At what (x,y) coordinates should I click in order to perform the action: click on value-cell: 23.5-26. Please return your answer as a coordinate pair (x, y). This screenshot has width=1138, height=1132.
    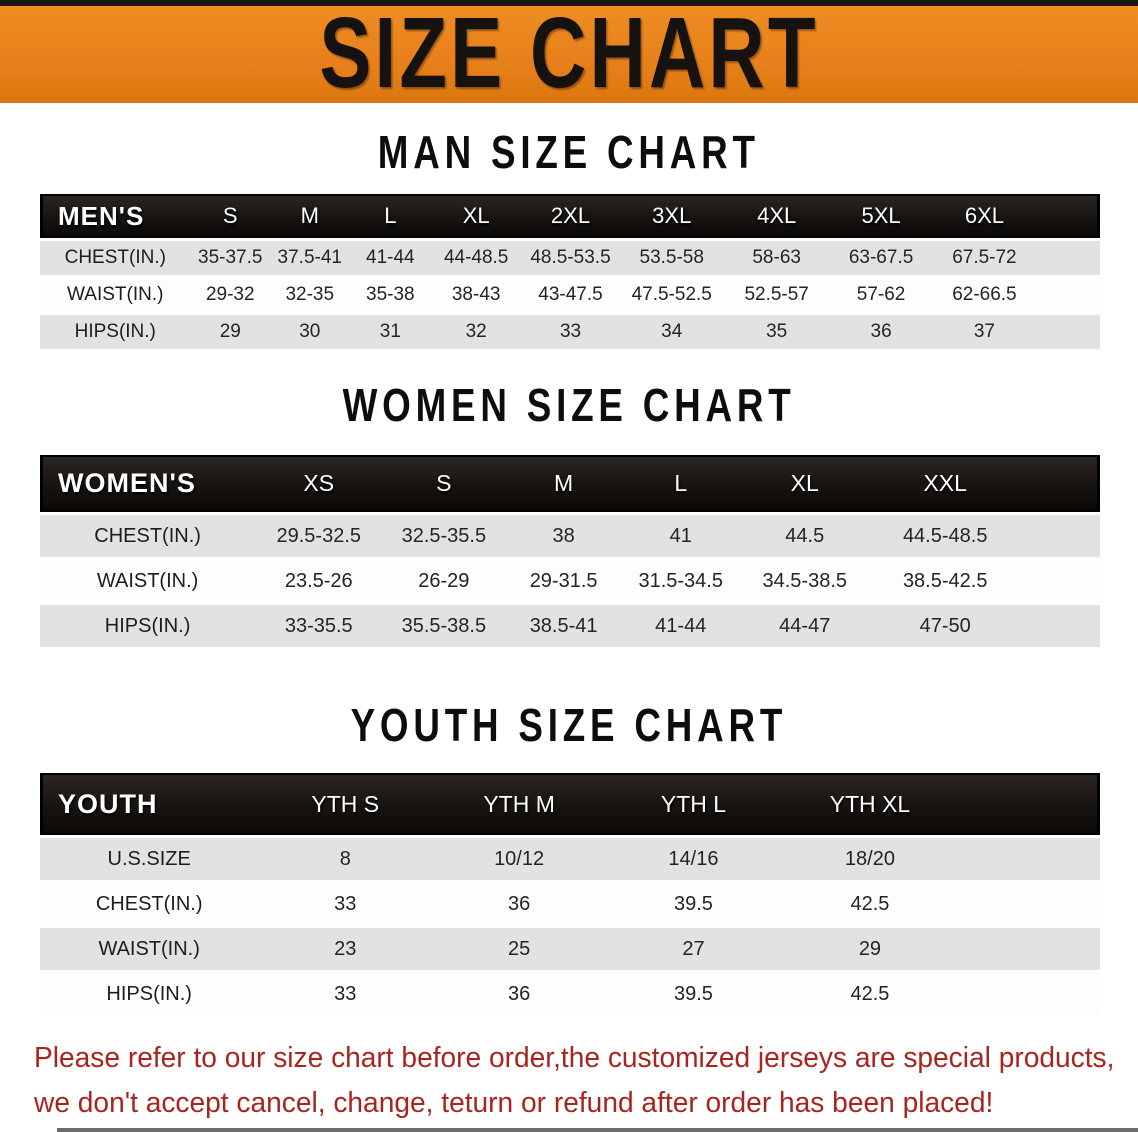
    Looking at the image, I should click on (319, 581).